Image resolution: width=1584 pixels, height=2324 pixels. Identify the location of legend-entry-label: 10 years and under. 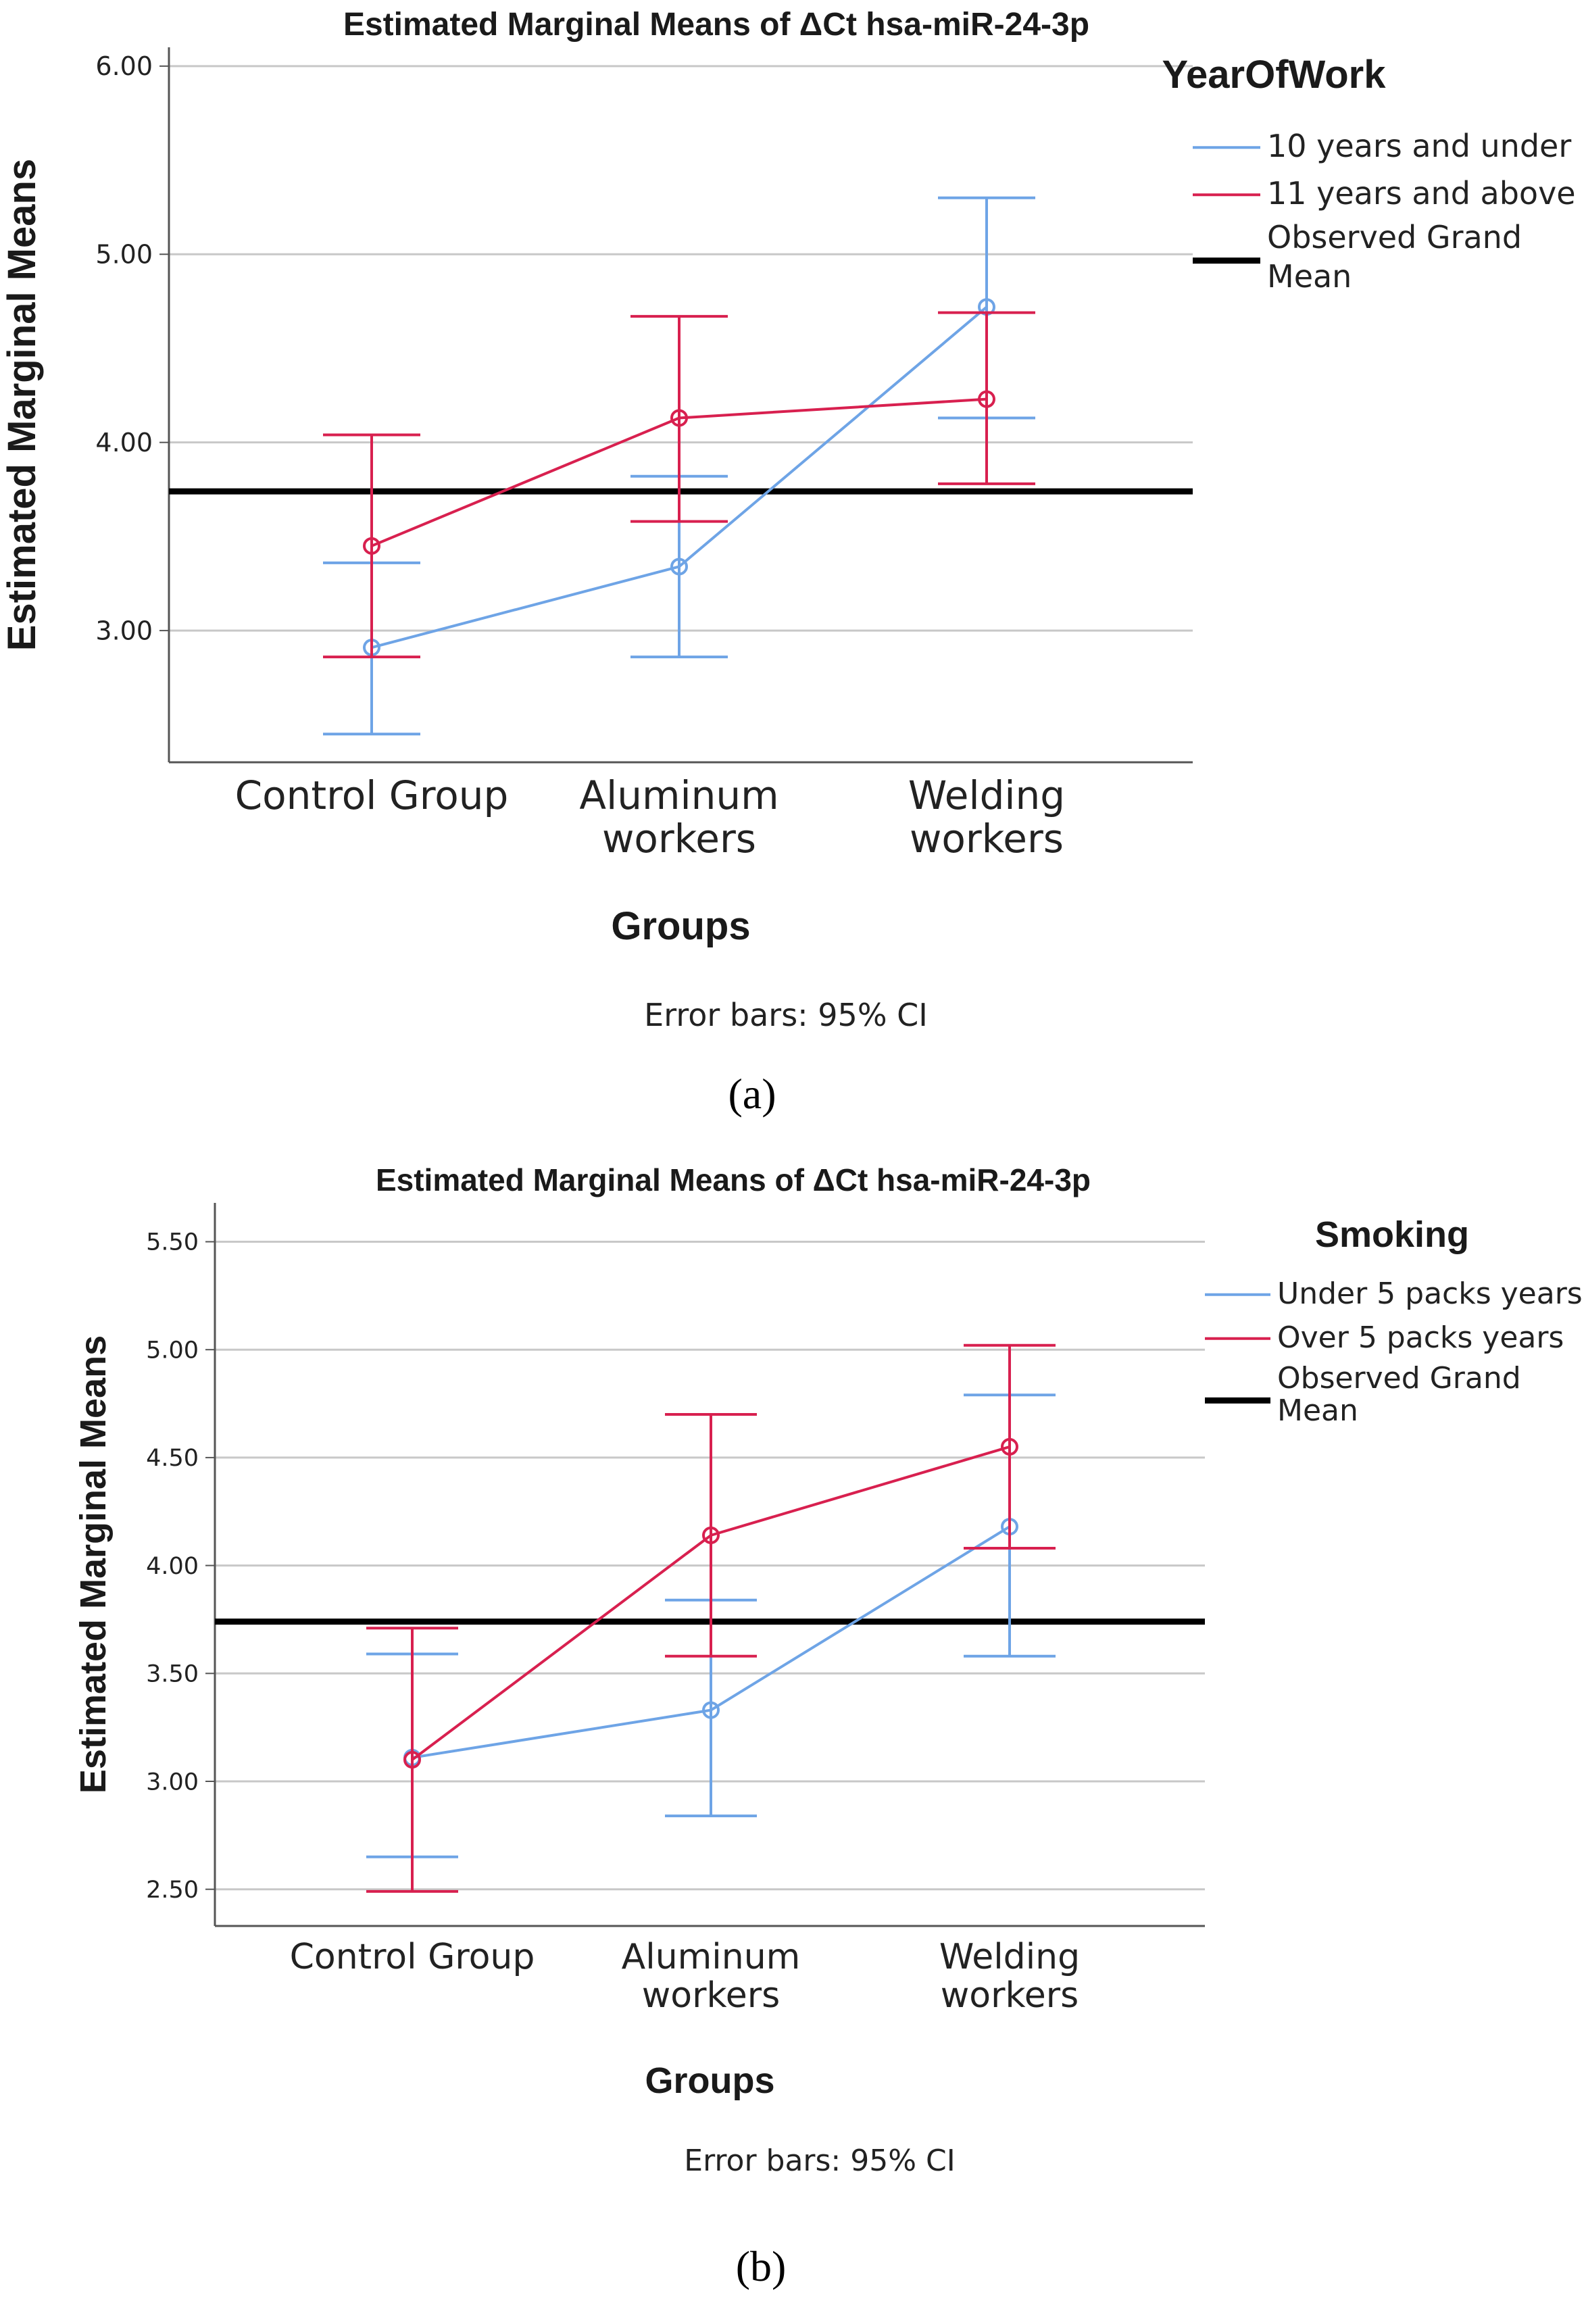
(1419, 146).